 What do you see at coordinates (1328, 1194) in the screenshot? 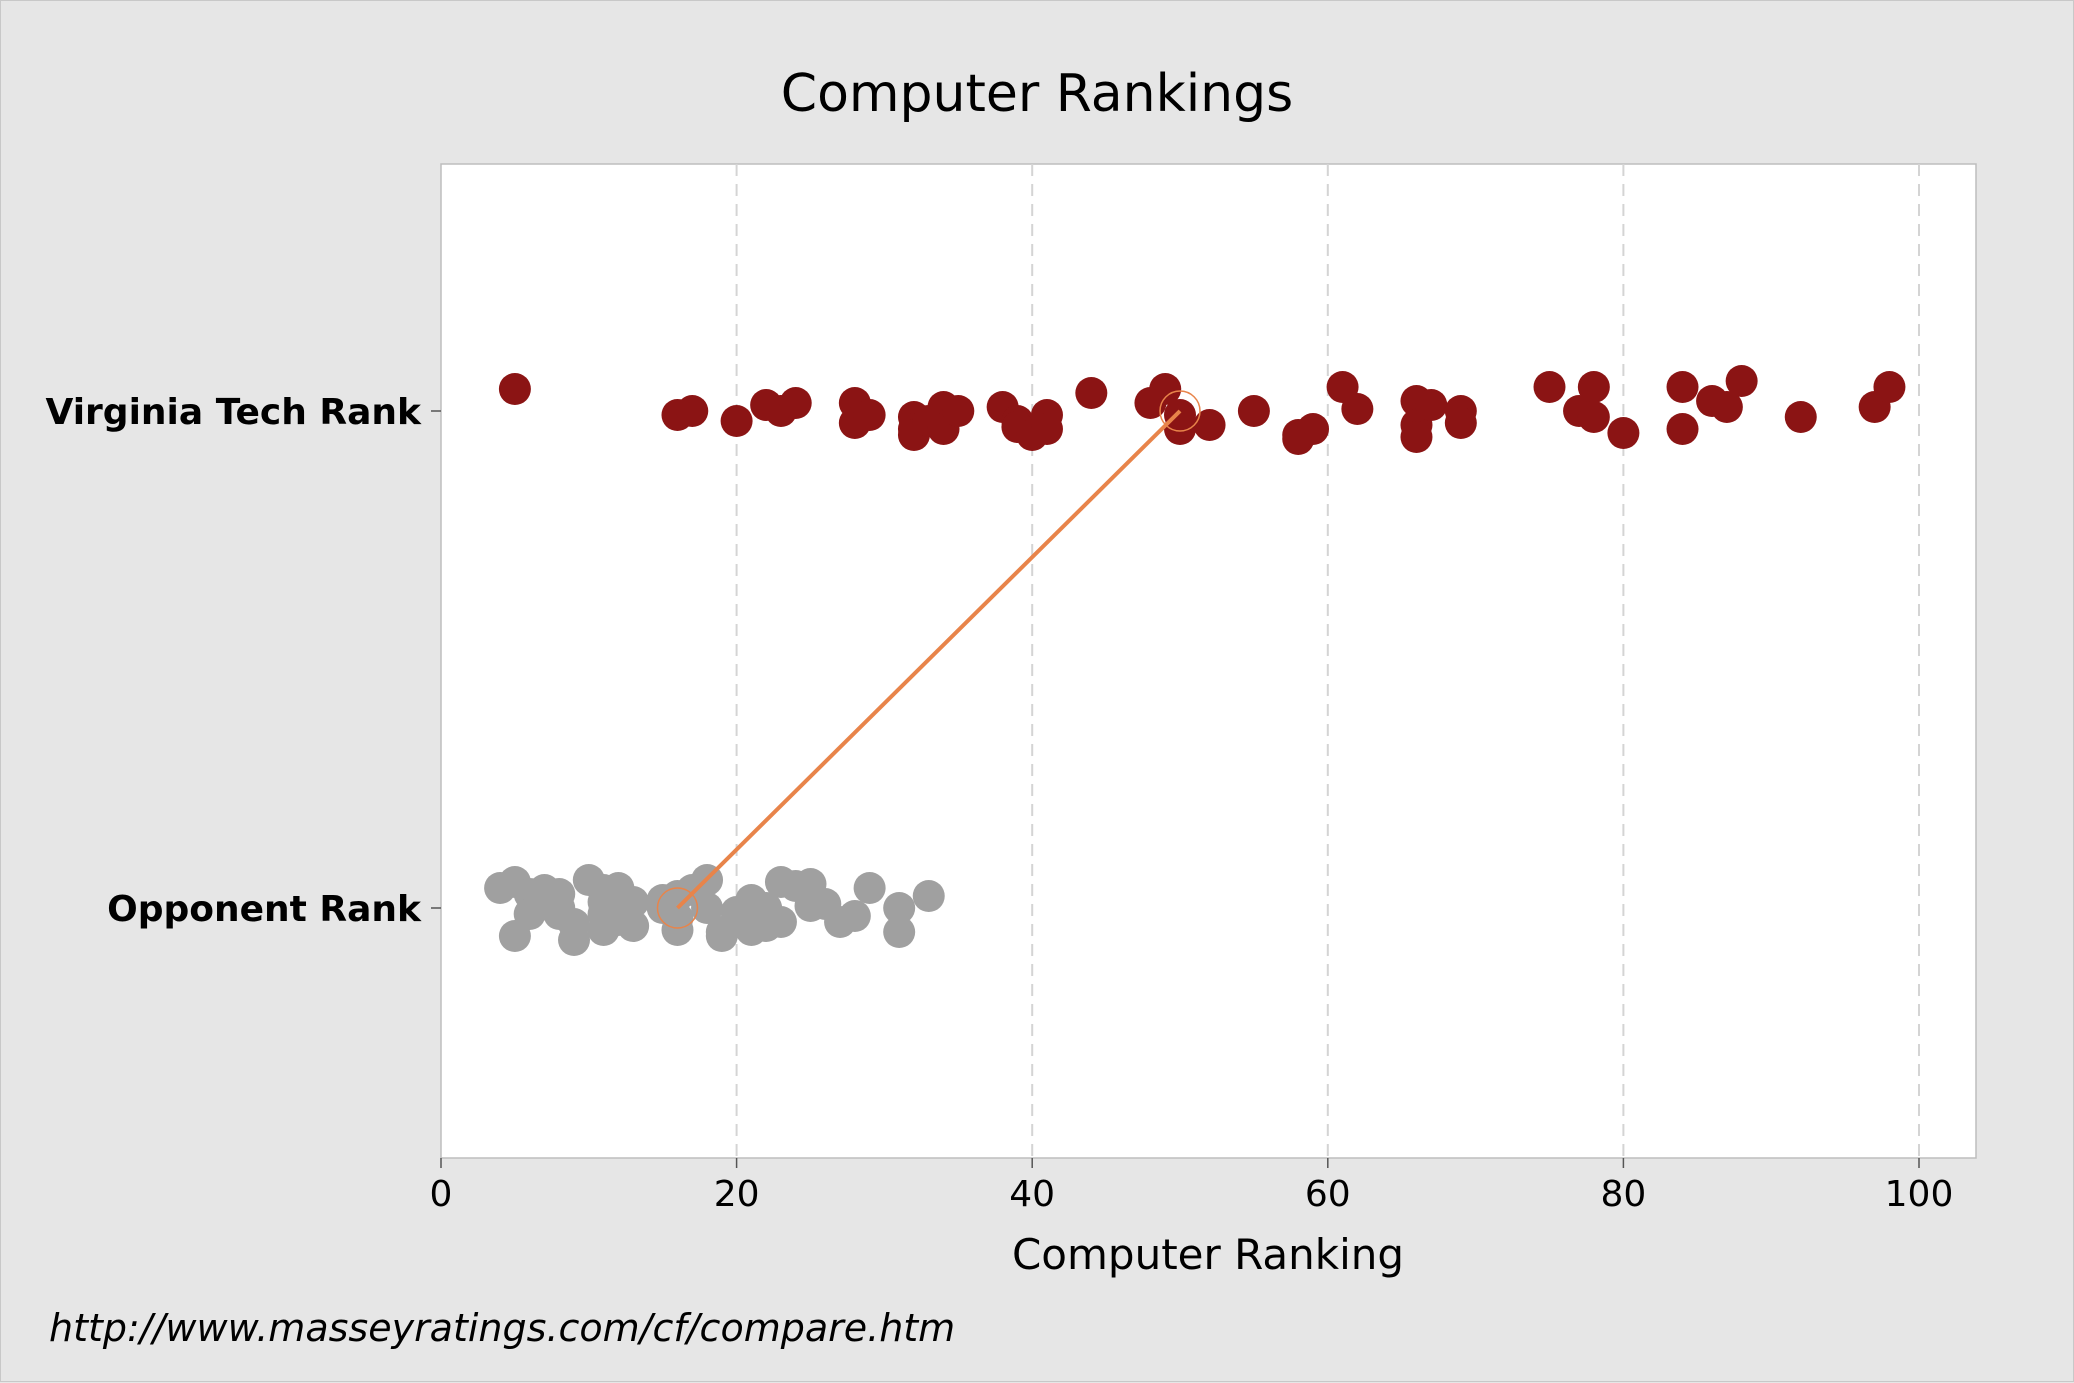
I see `x-tick-label: 60` at bounding box center [1328, 1194].